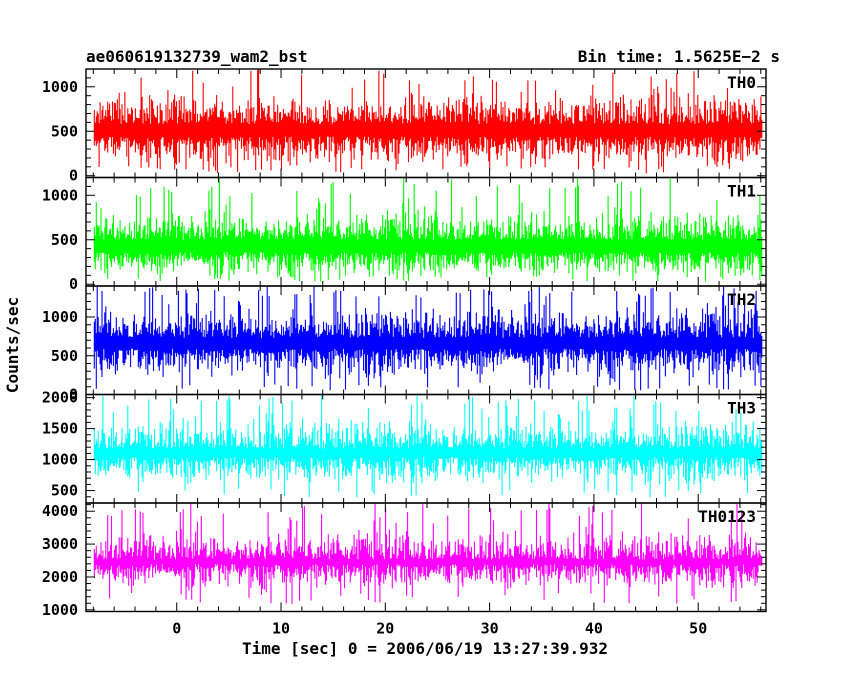 This screenshot has height=680, width=850. Describe the element at coordinates (197, 56) in the screenshot. I see `chart-title: ae060619132739_wam2_bst` at that location.